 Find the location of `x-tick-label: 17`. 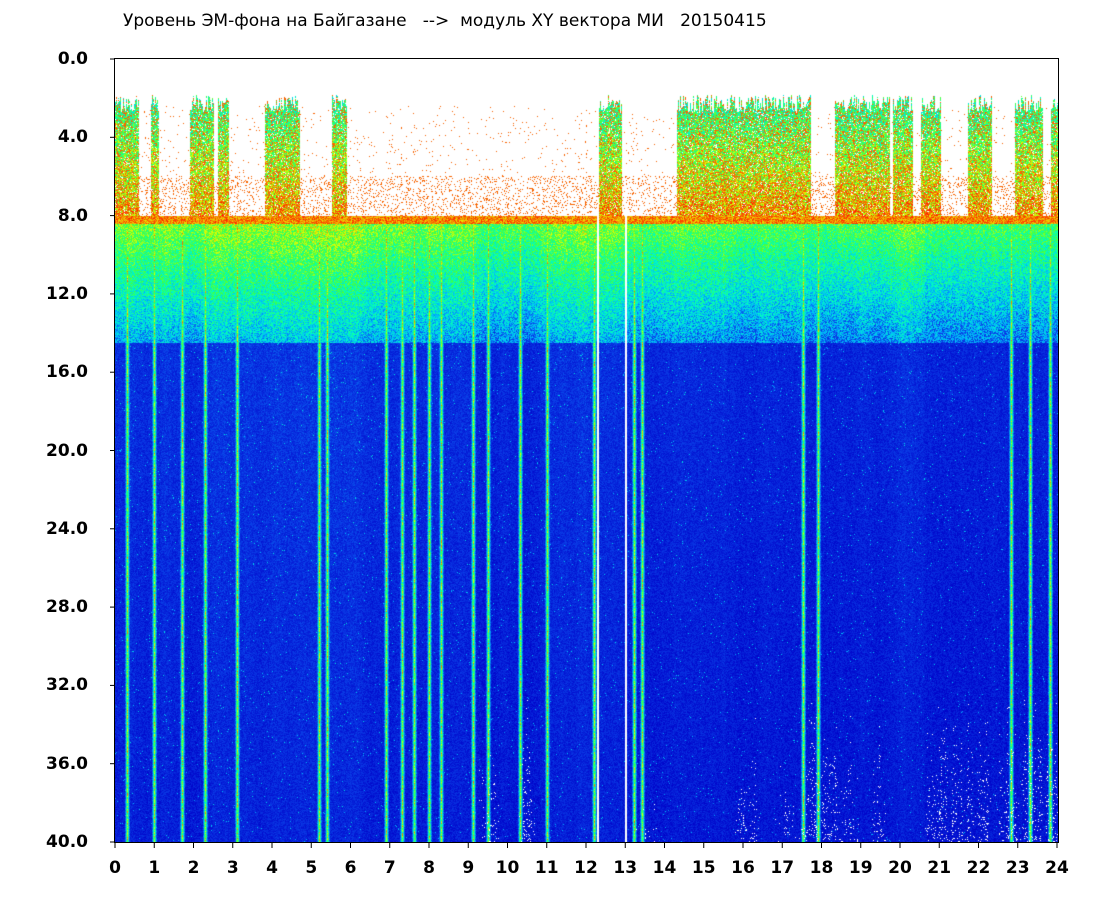

x-tick-label: 17 is located at coordinates (782, 868).